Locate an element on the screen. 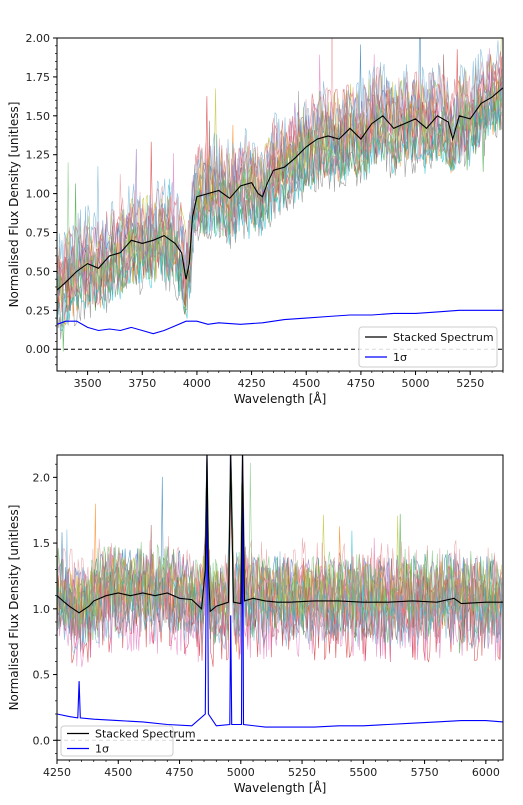  x-tick-label: 6000 is located at coordinates (486, 772).